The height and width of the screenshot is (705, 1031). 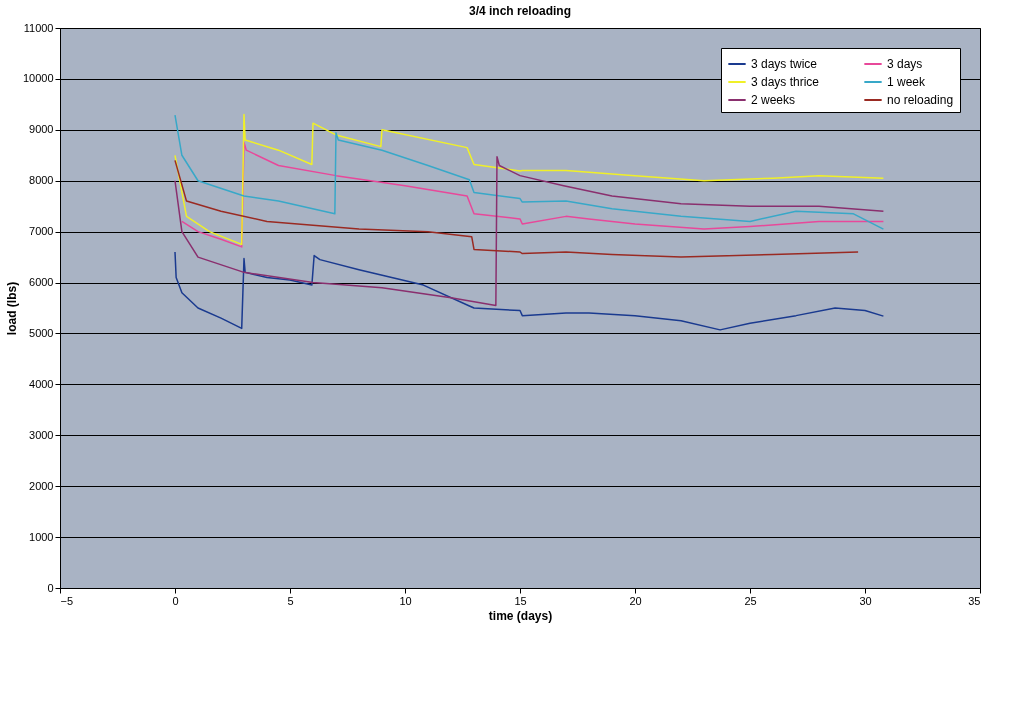 What do you see at coordinates (38, 78) in the screenshot?
I see `y-tick-label: 10000` at bounding box center [38, 78].